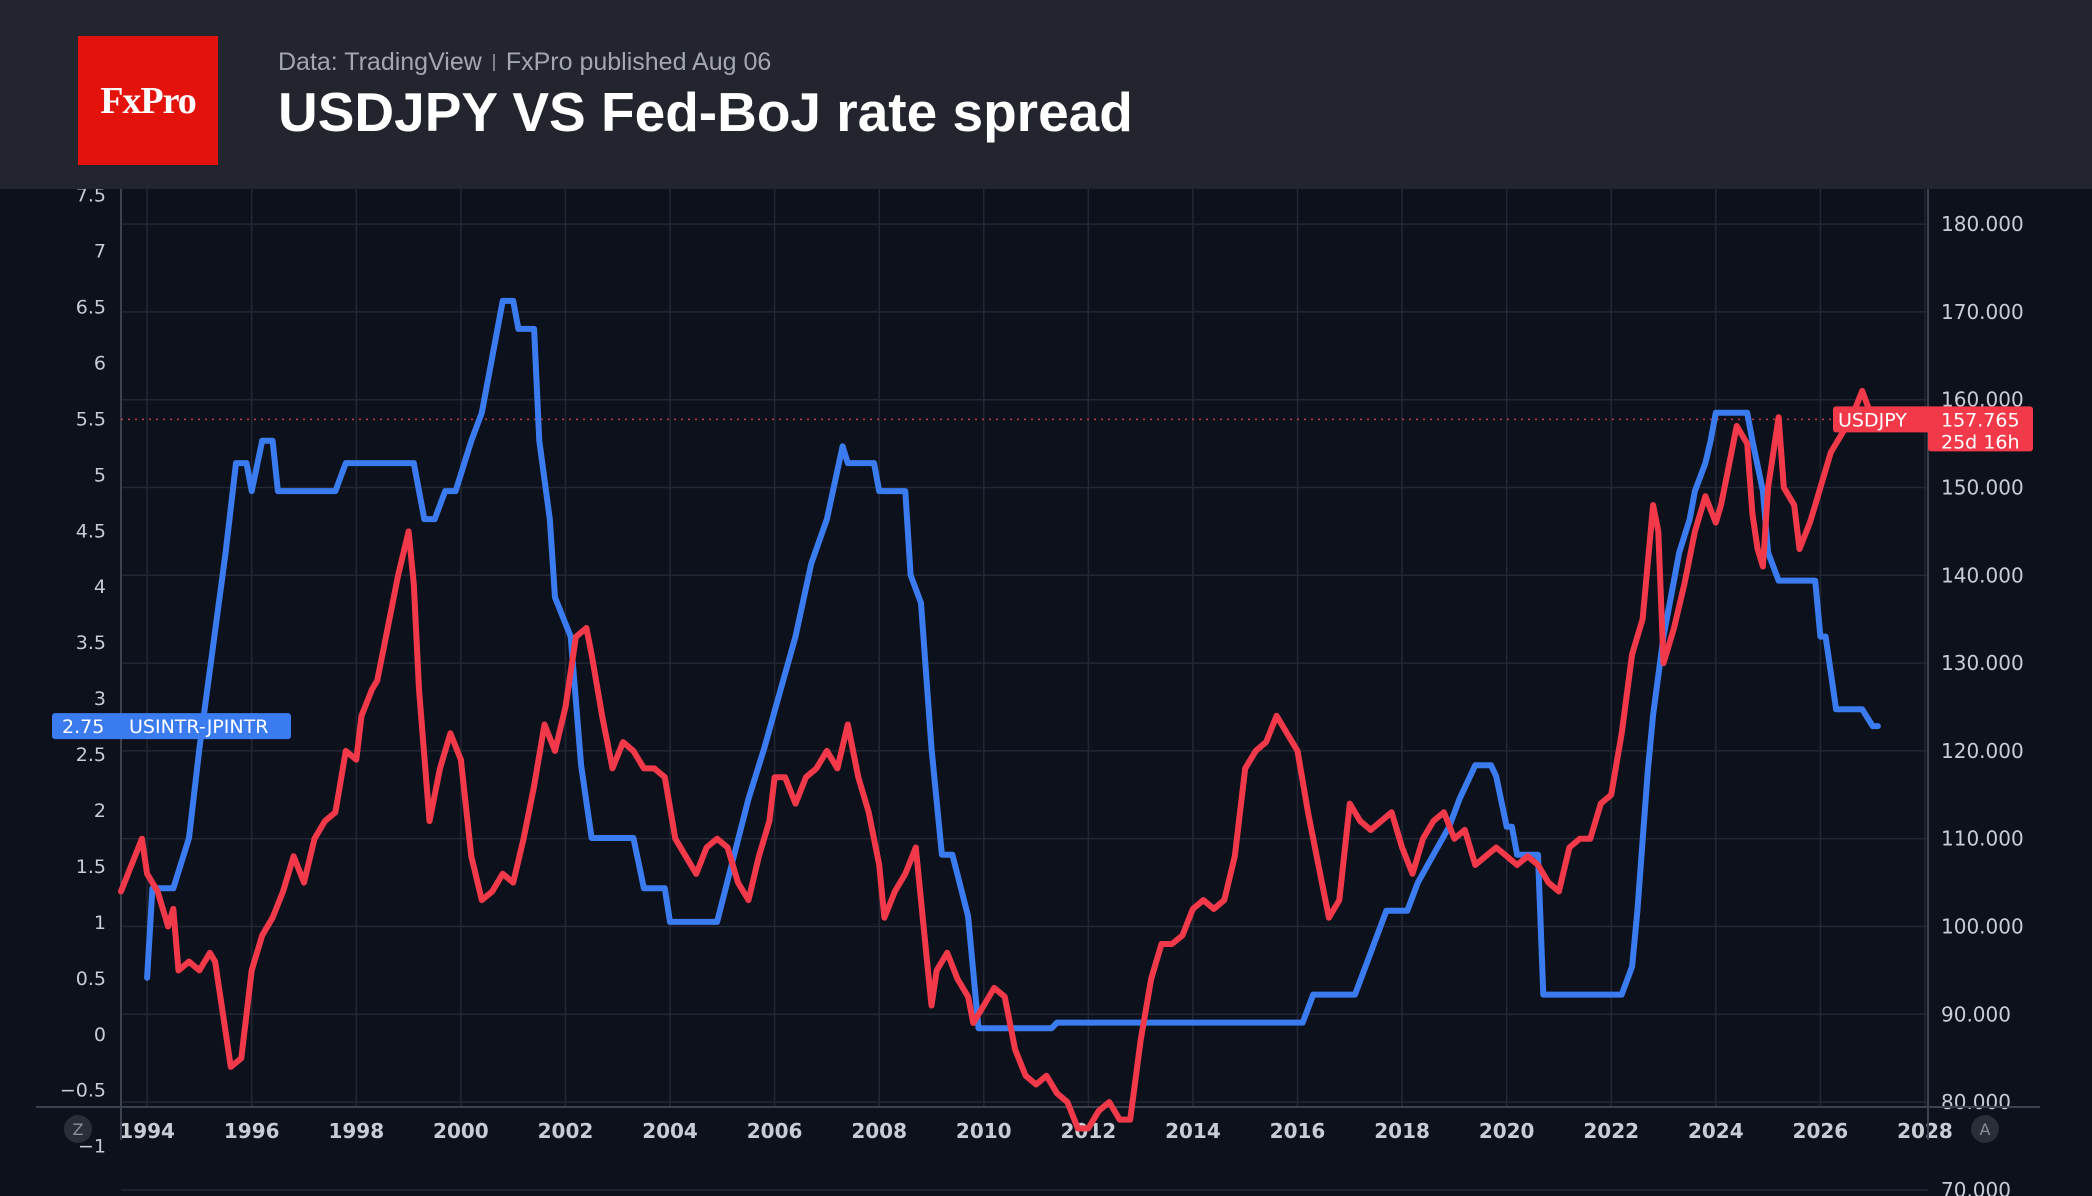 The height and width of the screenshot is (1196, 2092). Describe the element at coordinates (1298, 1131) in the screenshot. I see `x-tick-2016: 2016` at that location.